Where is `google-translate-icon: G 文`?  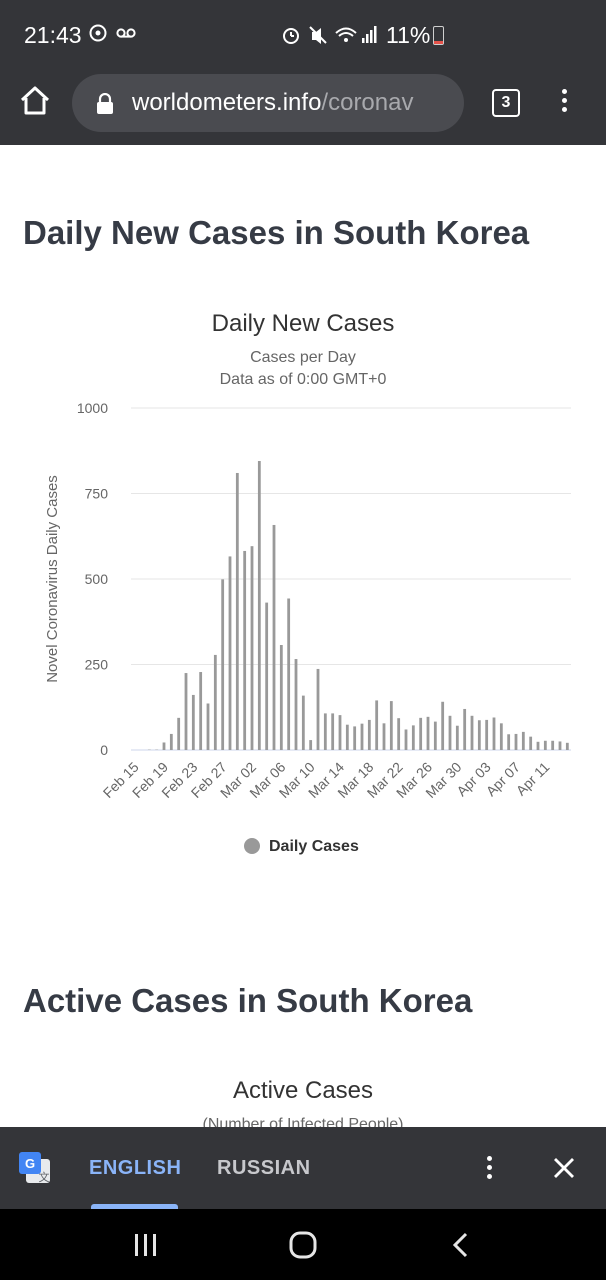
google-translate-icon: G 文 is located at coordinates (35, 1168).